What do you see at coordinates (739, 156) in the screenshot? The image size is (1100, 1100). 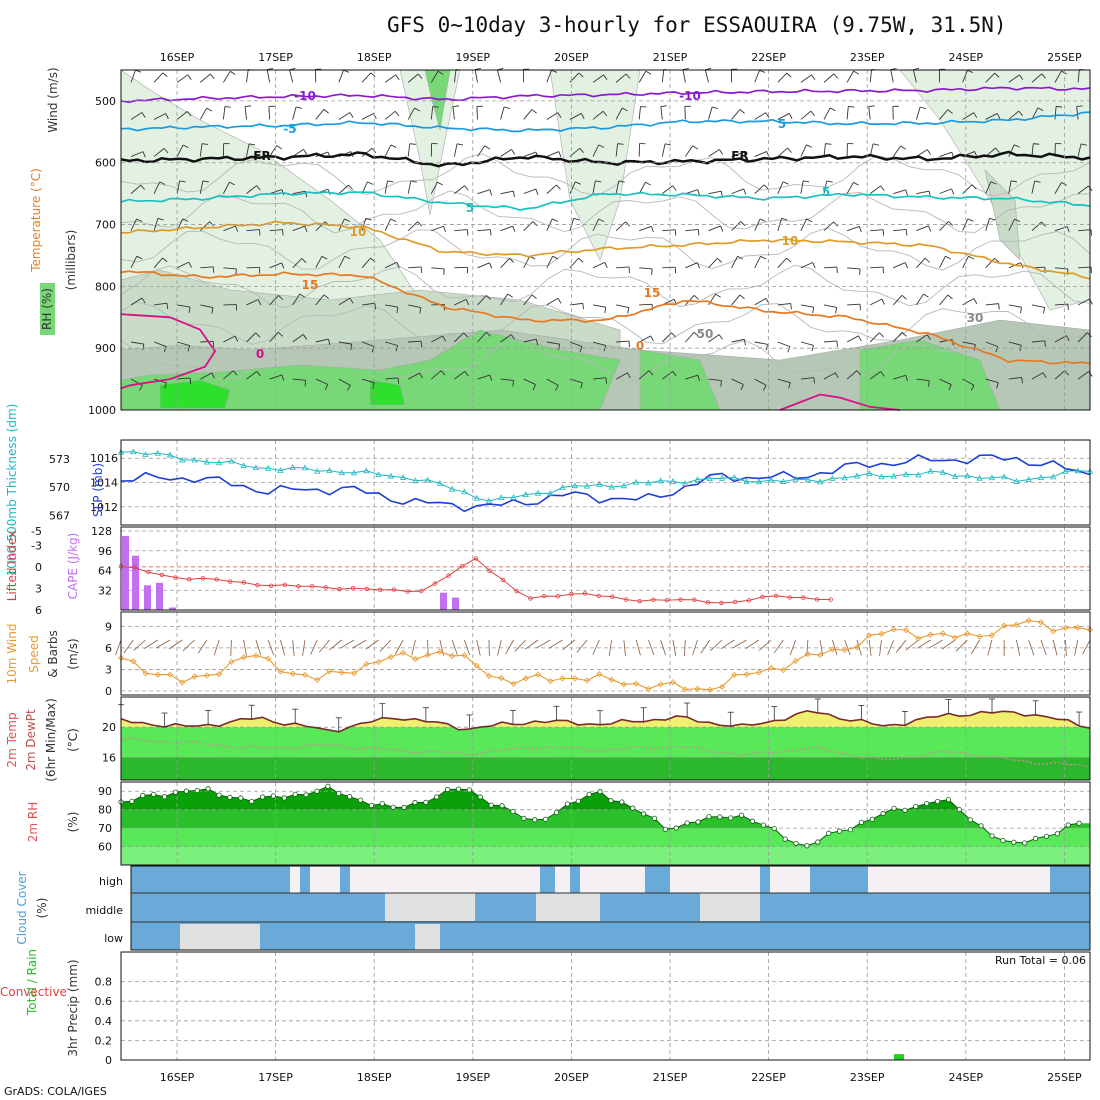 I see `contour-label: FR` at bounding box center [739, 156].